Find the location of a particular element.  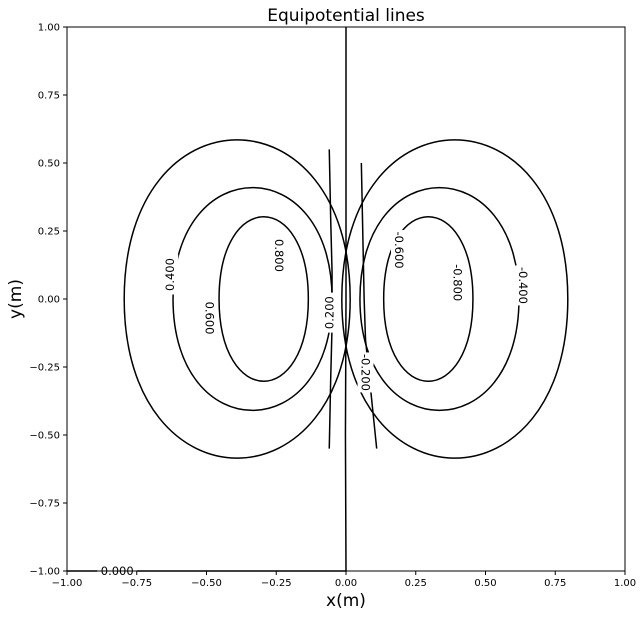

contour-label: 0.200 is located at coordinates (329, 312).